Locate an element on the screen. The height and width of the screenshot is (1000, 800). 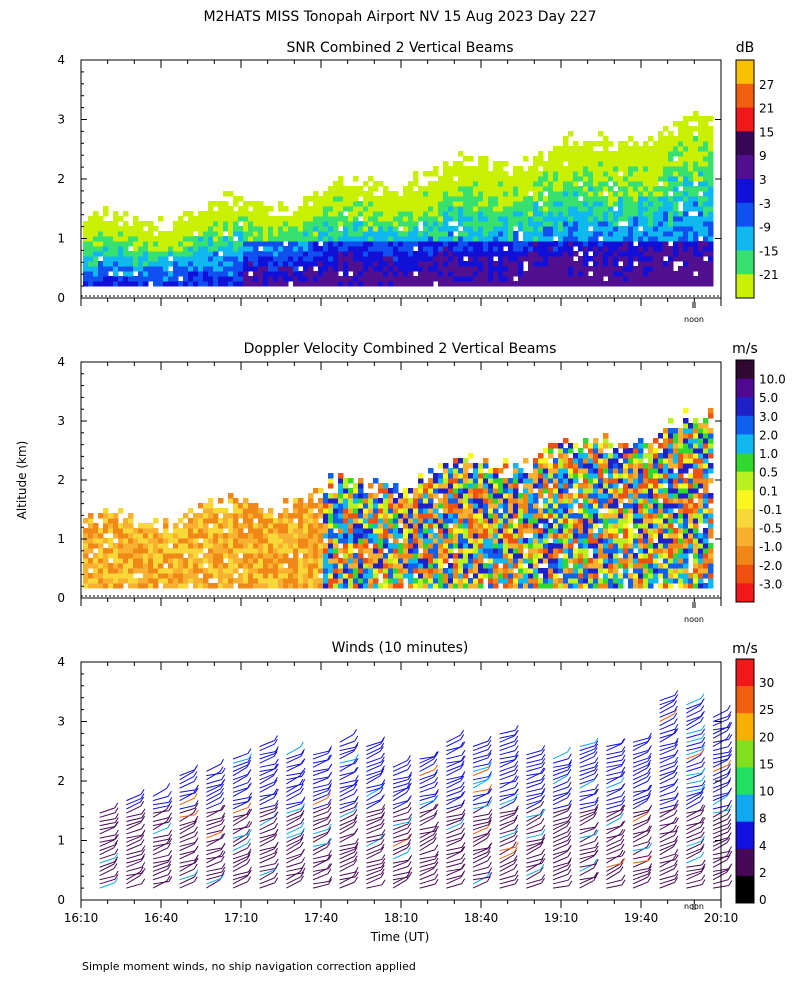
doppler-units-label: m/s is located at coordinates (745, 349).